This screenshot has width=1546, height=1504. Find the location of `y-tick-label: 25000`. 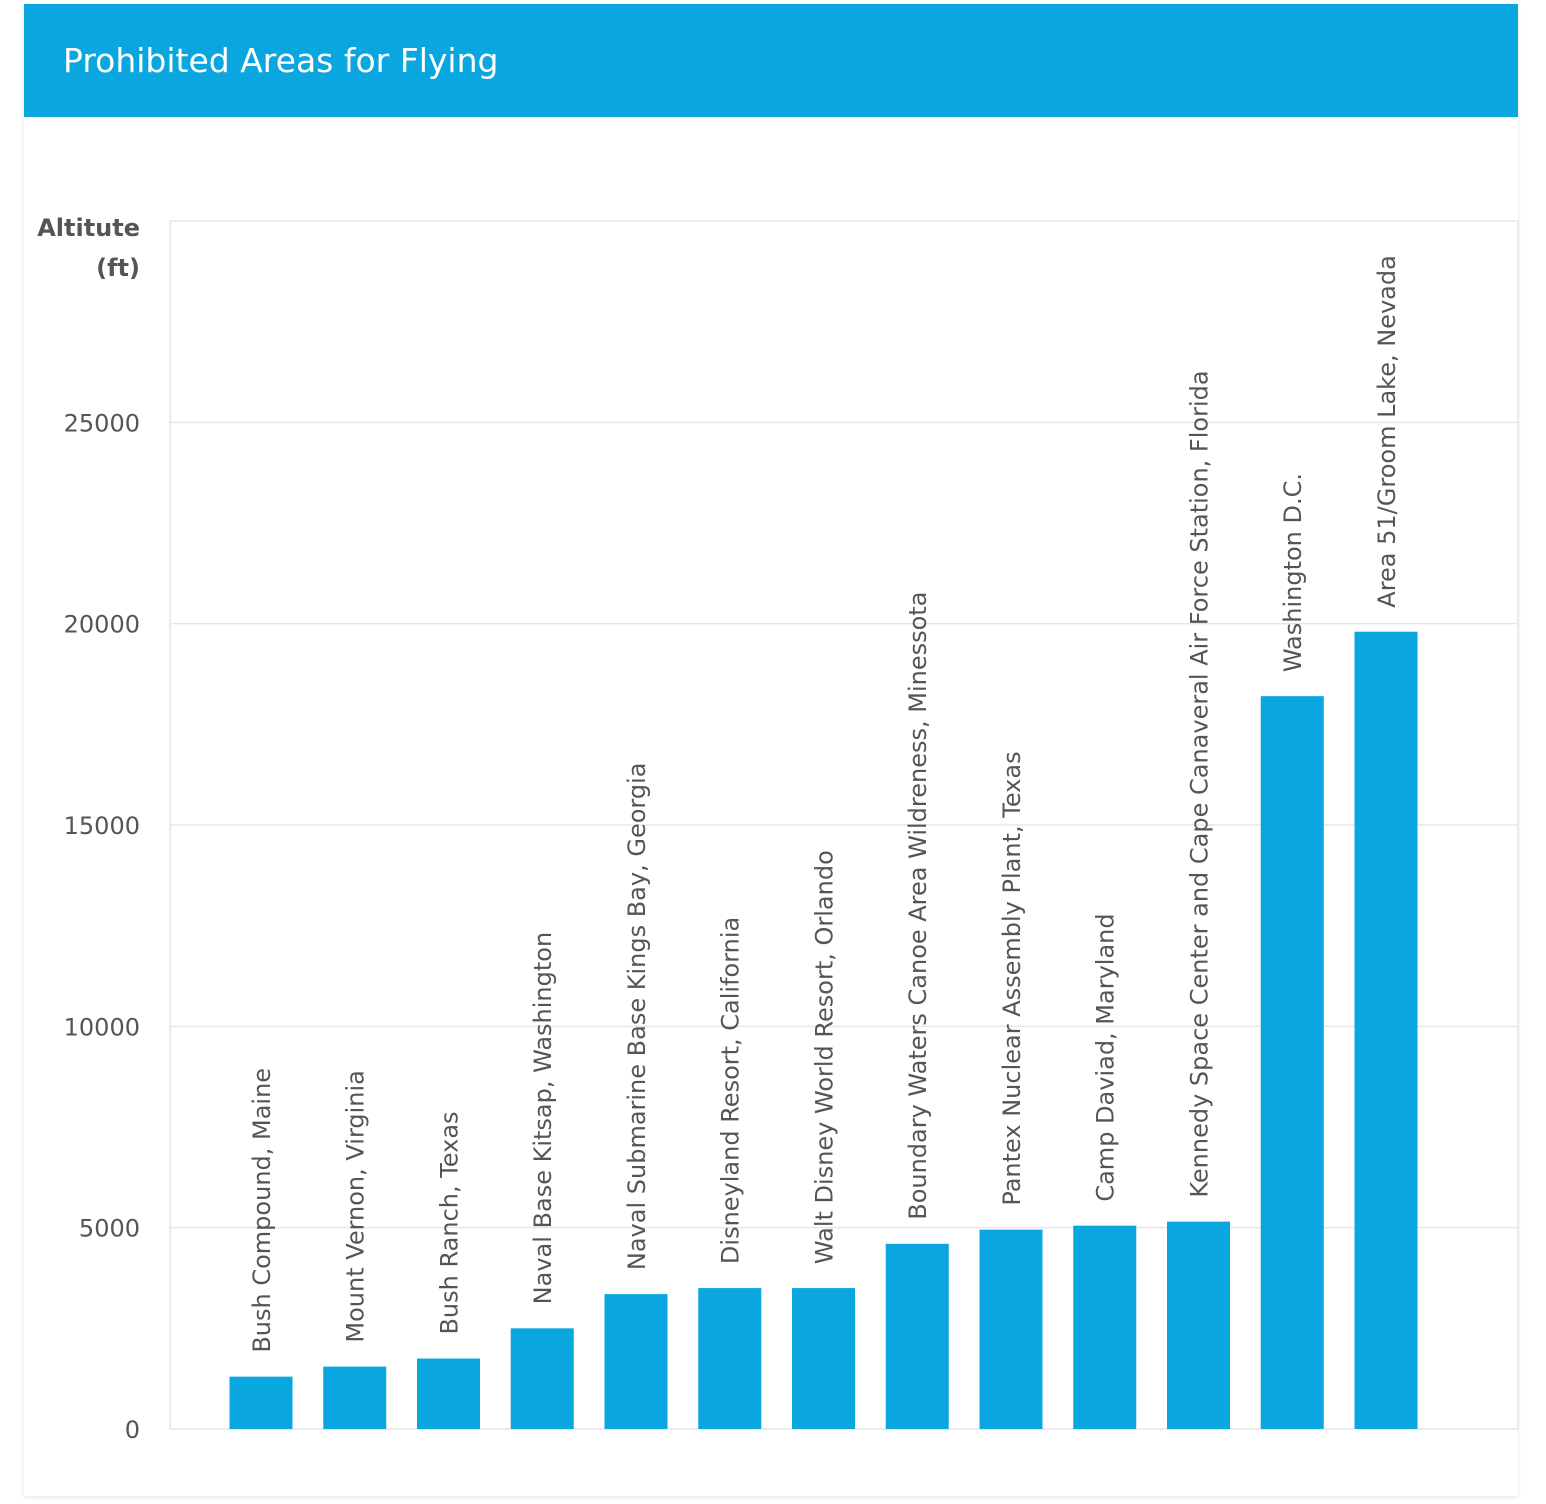

y-tick-label: 25000 is located at coordinates (102, 423).